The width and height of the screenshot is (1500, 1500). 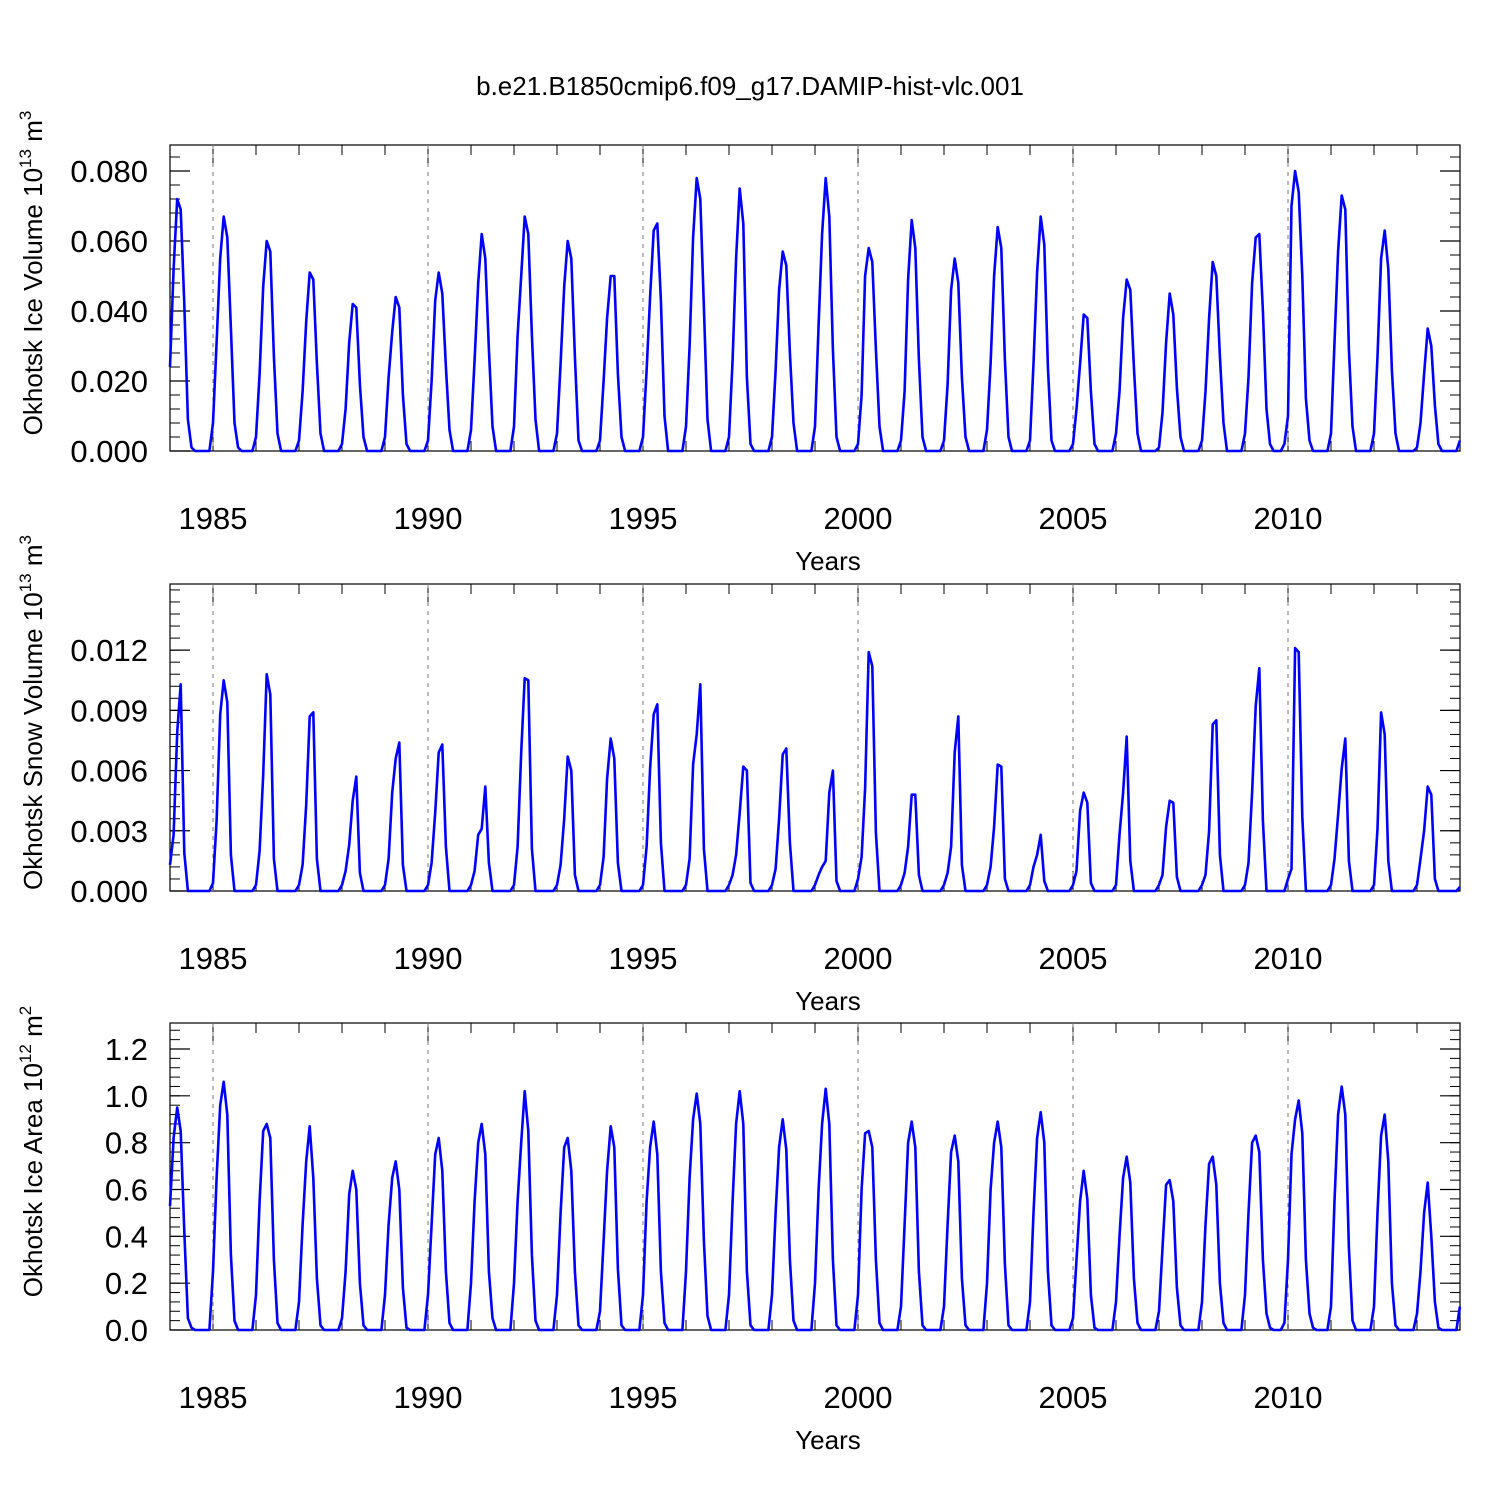 I want to click on y-tick-label: 0.0, so click(x=126, y=1330).